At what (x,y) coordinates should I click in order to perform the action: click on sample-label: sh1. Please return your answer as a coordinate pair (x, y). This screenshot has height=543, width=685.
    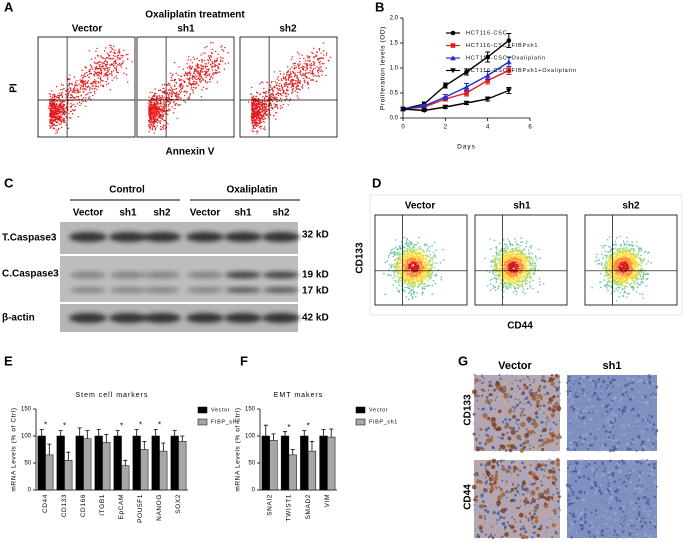
    Looking at the image, I should click on (186, 29).